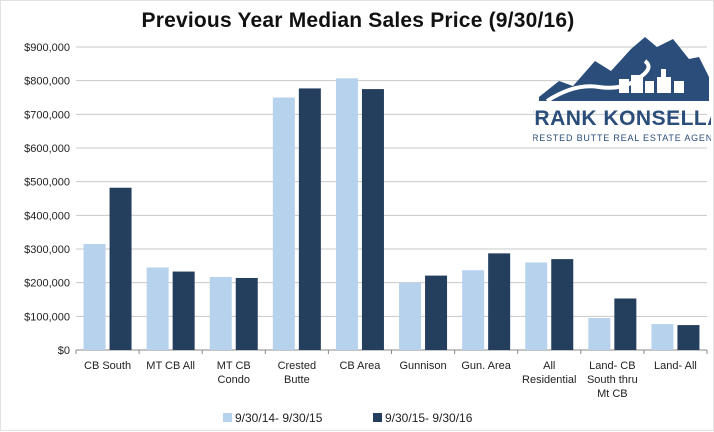 Image resolution: width=714 pixels, height=432 pixels. I want to click on x-tick-label: Gunnison, so click(423, 366).